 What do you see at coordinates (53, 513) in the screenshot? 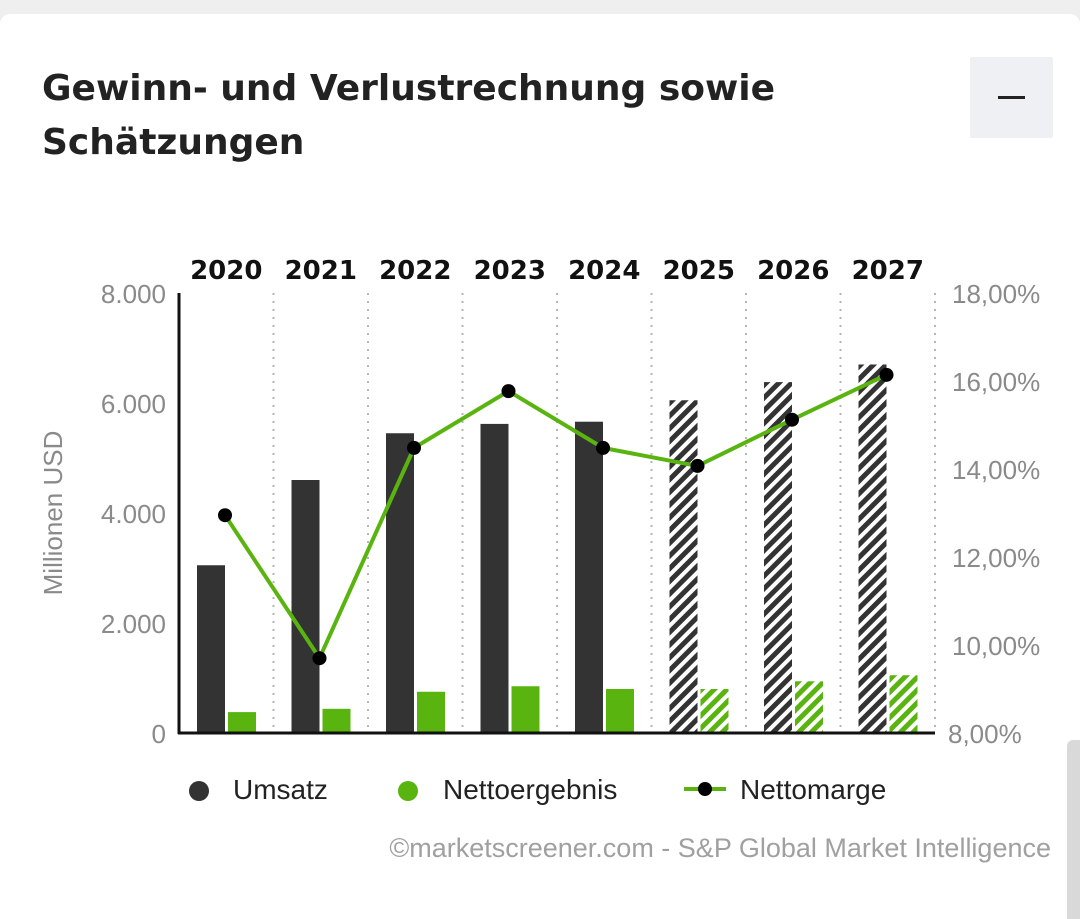
I see `y-axis-title: Millionen USD` at bounding box center [53, 513].